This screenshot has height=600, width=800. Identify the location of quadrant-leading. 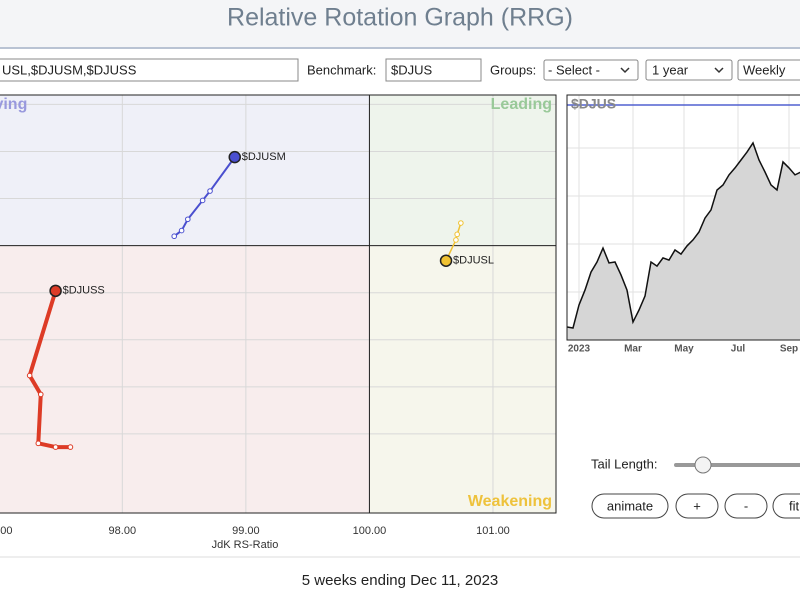
(462, 170).